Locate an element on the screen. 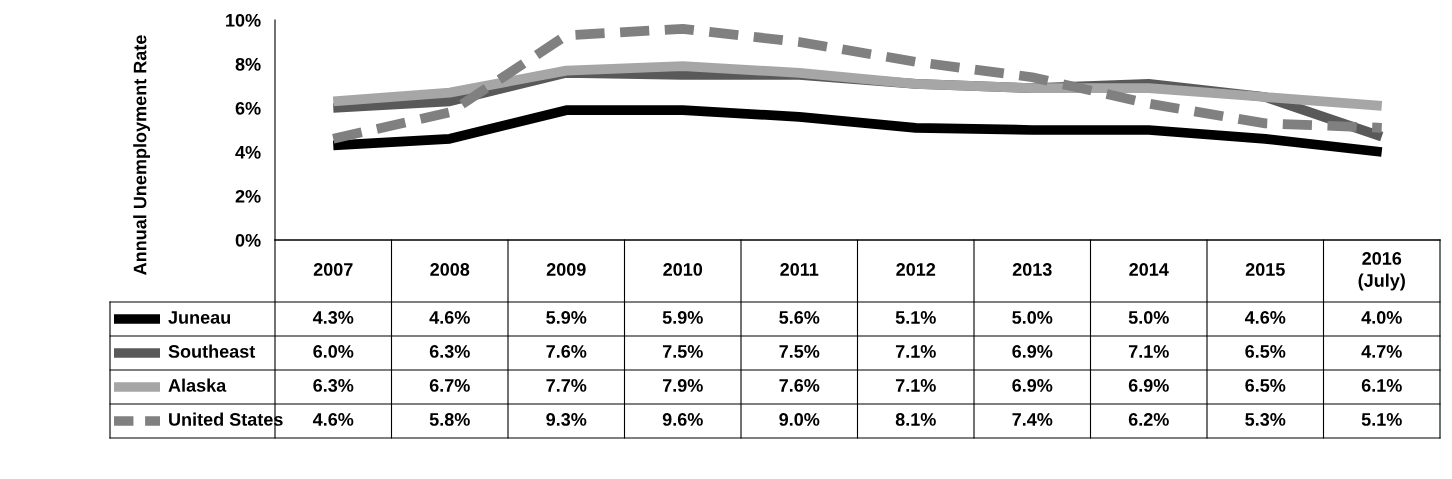 The width and height of the screenshot is (1452, 479). x-tick-label: 2011 is located at coordinates (799, 269).